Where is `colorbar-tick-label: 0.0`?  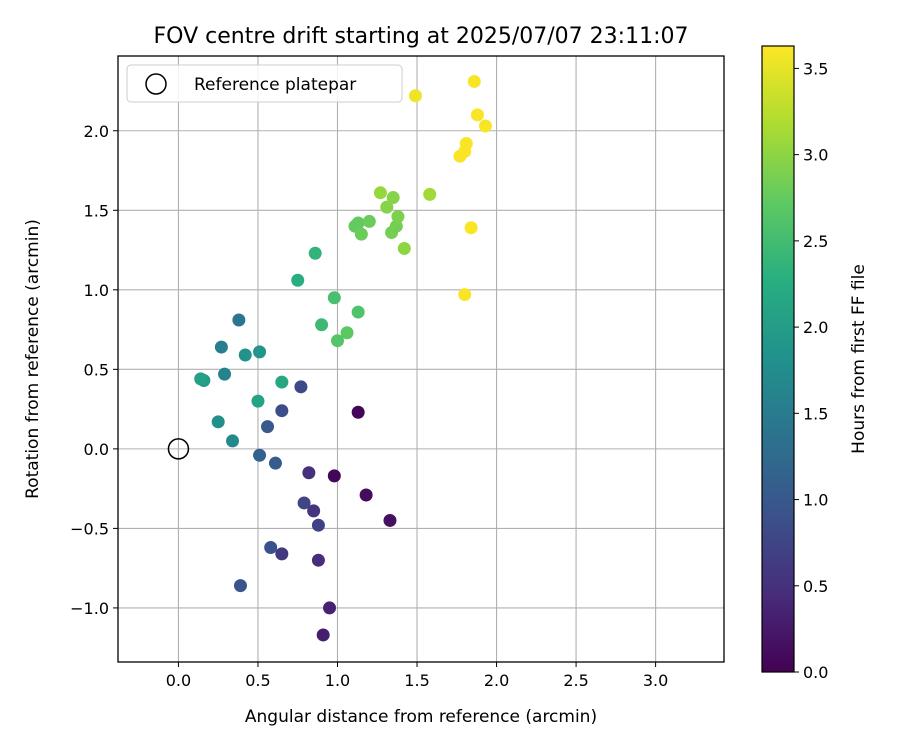
colorbar-tick-label: 0.0 is located at coordinates (815, 672).